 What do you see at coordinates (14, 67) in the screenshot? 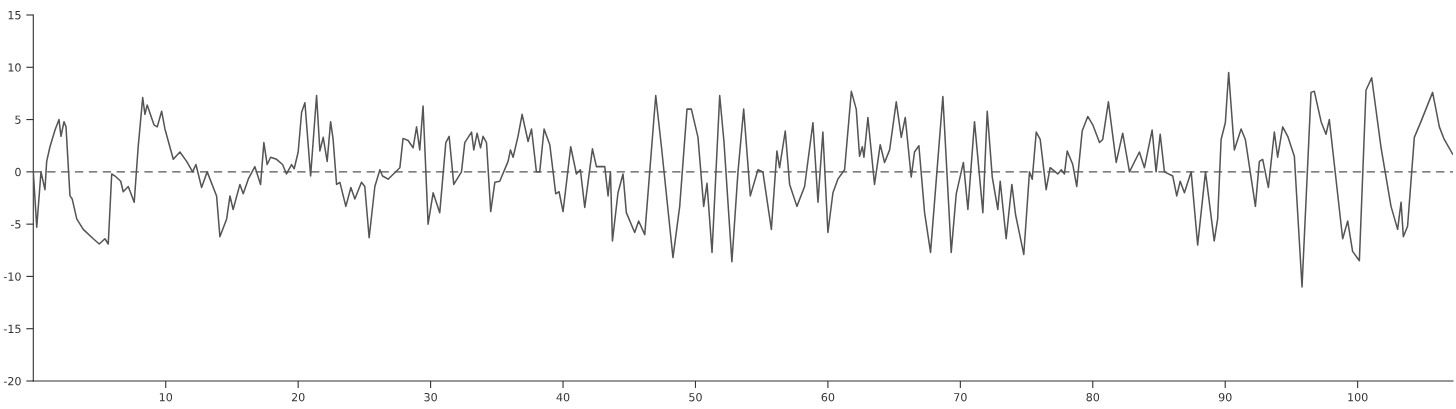
I see `y-tick-label: 10` at bounding box center [14, 67].